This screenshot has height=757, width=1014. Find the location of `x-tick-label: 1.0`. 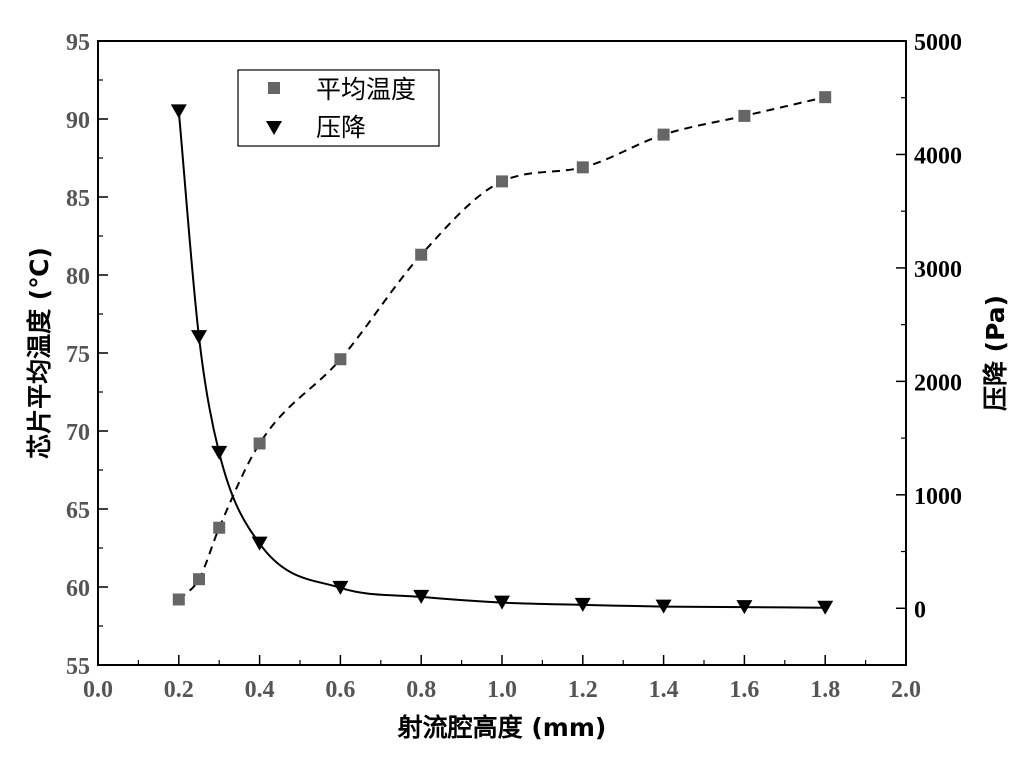

x-tick-label: 1.0 is located at coordinates (502, 690).